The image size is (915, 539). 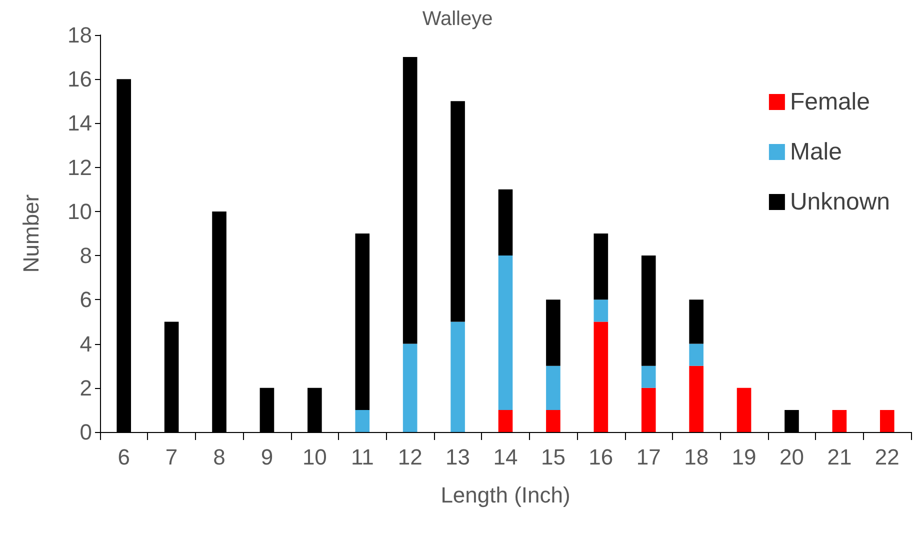 What do you see at coordinates (648, 457) in the screenshot?
I see `x-tick-label: 17` at bounding box center [648, 457].